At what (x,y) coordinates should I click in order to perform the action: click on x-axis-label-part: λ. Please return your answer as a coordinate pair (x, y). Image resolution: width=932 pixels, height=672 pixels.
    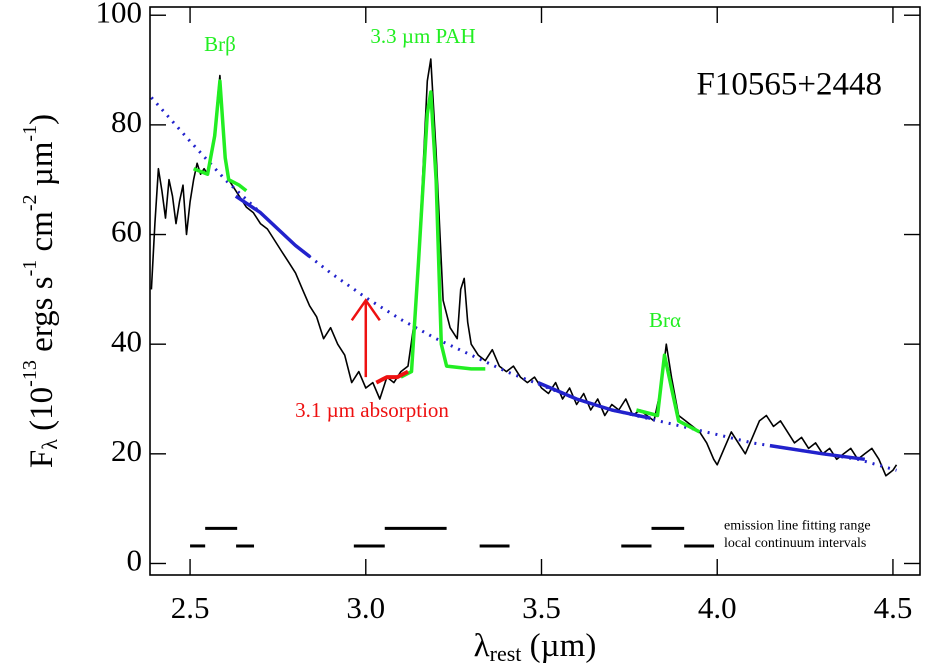
    Looking at the image, I should click on (482, 646).